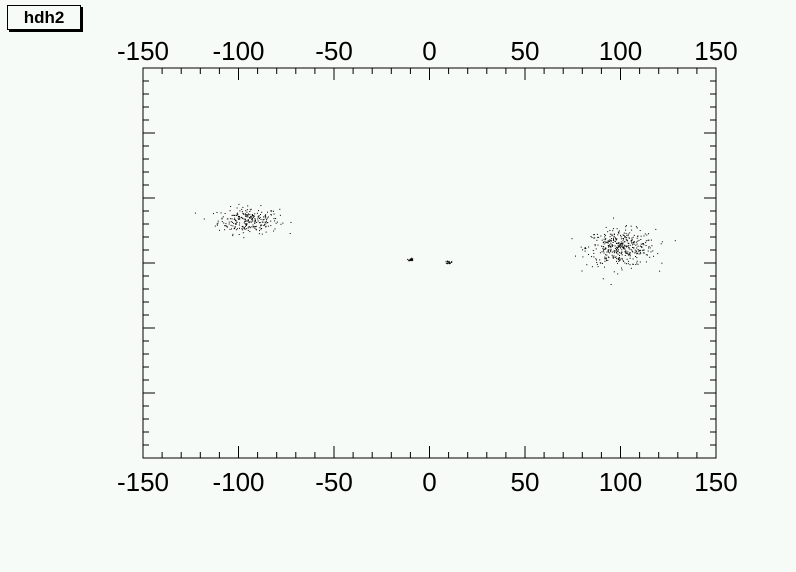 The height and width of the screenshot is (572, 796). I want to click on x-tick-label-top: 50, so click(525, 51).